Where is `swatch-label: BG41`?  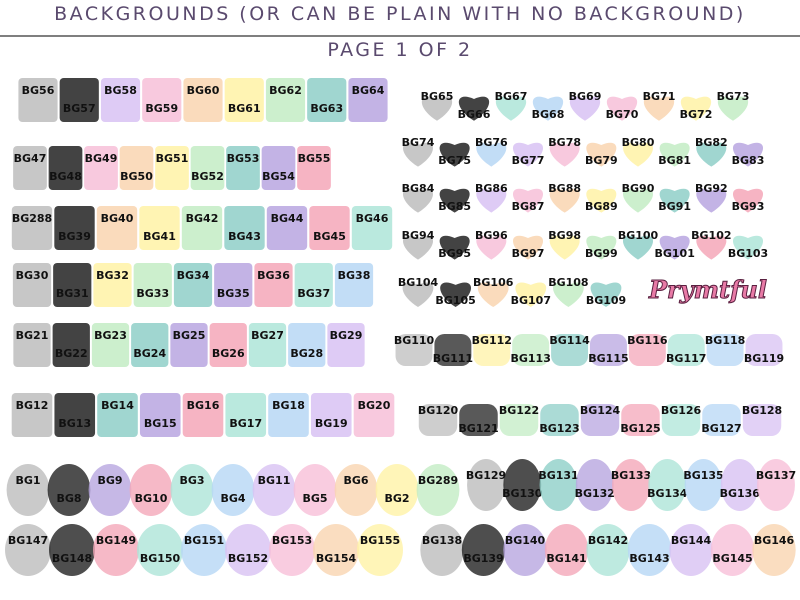 swatch-label: BG41 is located at coordinates (159, 236).